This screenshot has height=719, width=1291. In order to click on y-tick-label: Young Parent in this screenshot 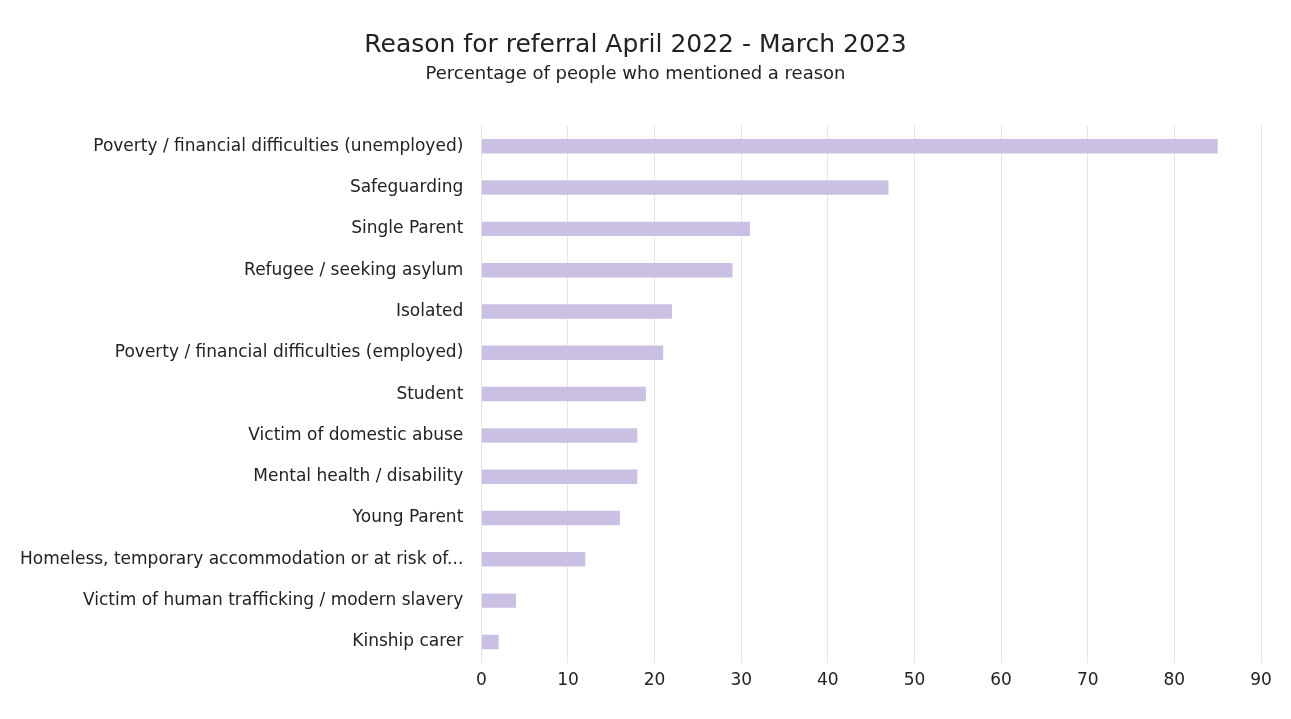, I will do `click(407, 516)`.